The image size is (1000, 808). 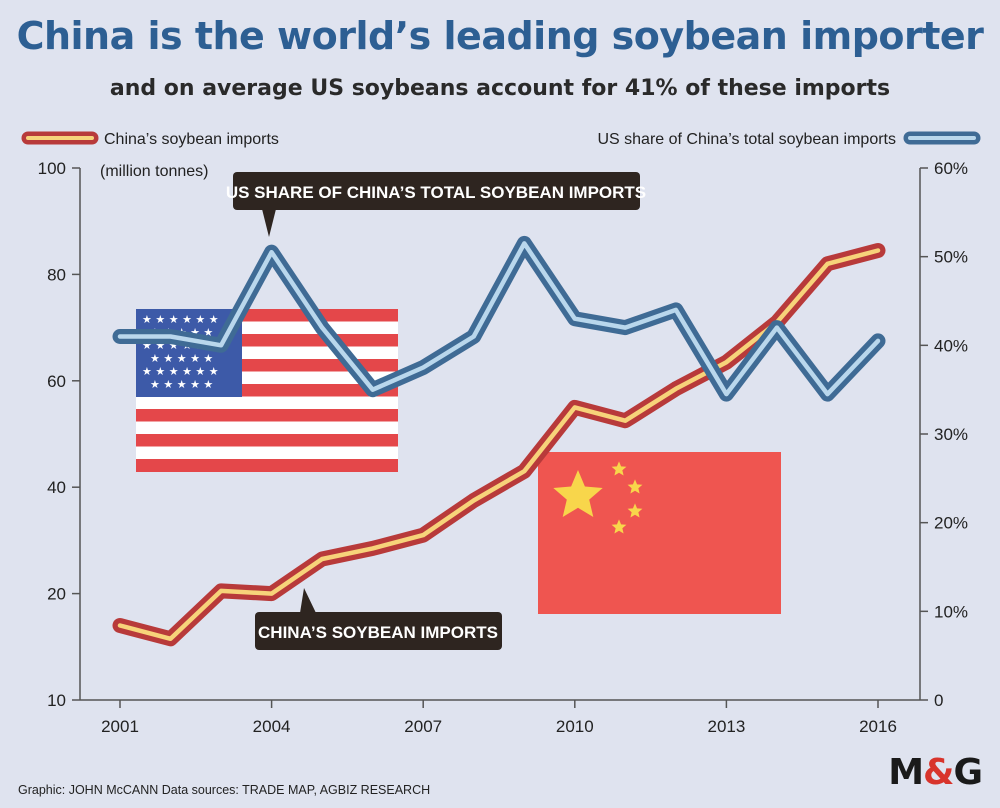 What do you see at coordinates (938, 700) in the screenshot?
I see `right-tick-label: 0` at bounding box center [938, 700].